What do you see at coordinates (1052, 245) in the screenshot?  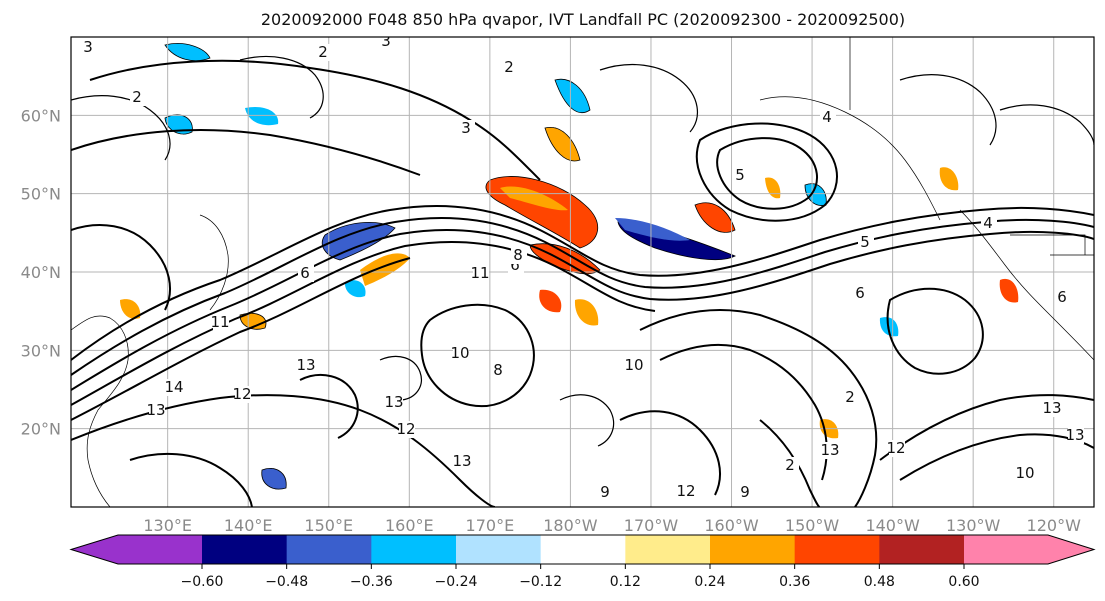 I see `us-state-lines` at bounding box center [1052, 245].